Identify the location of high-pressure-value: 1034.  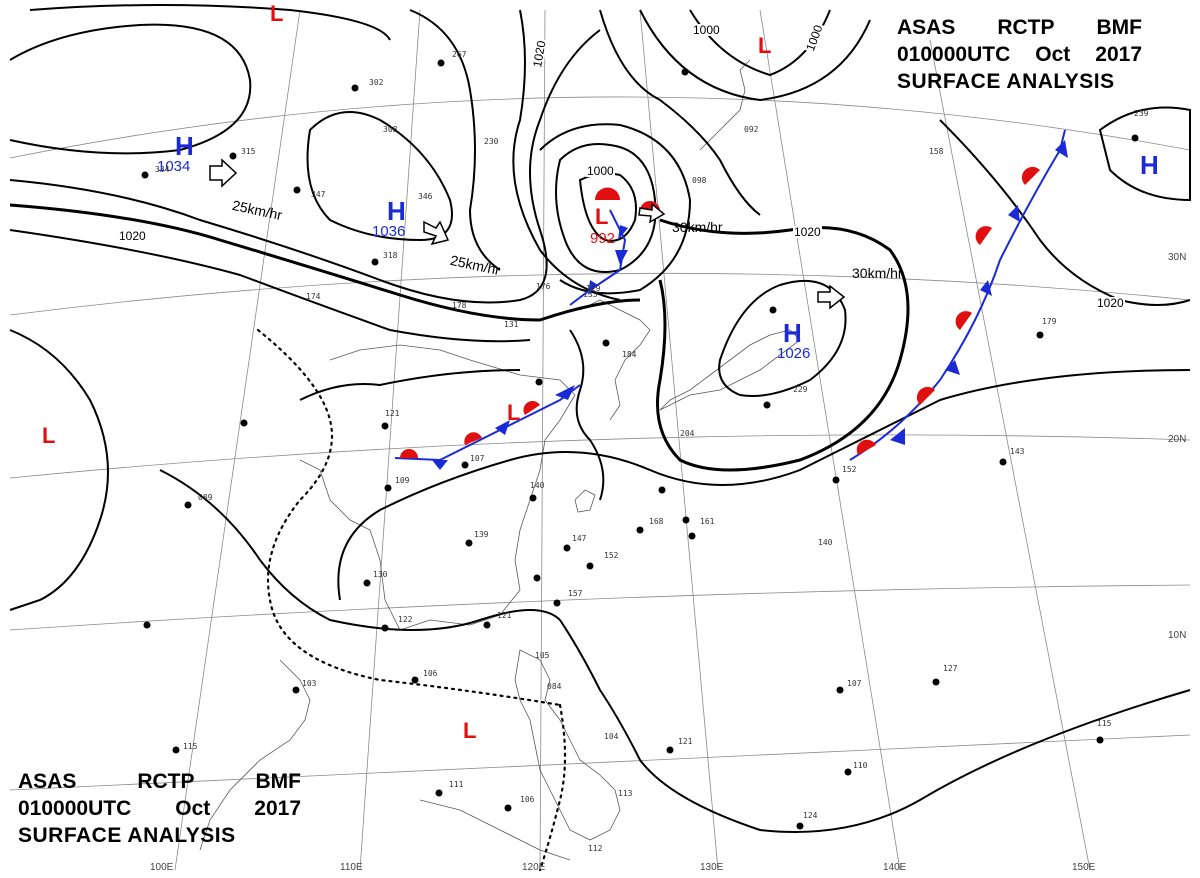
(174, 166).